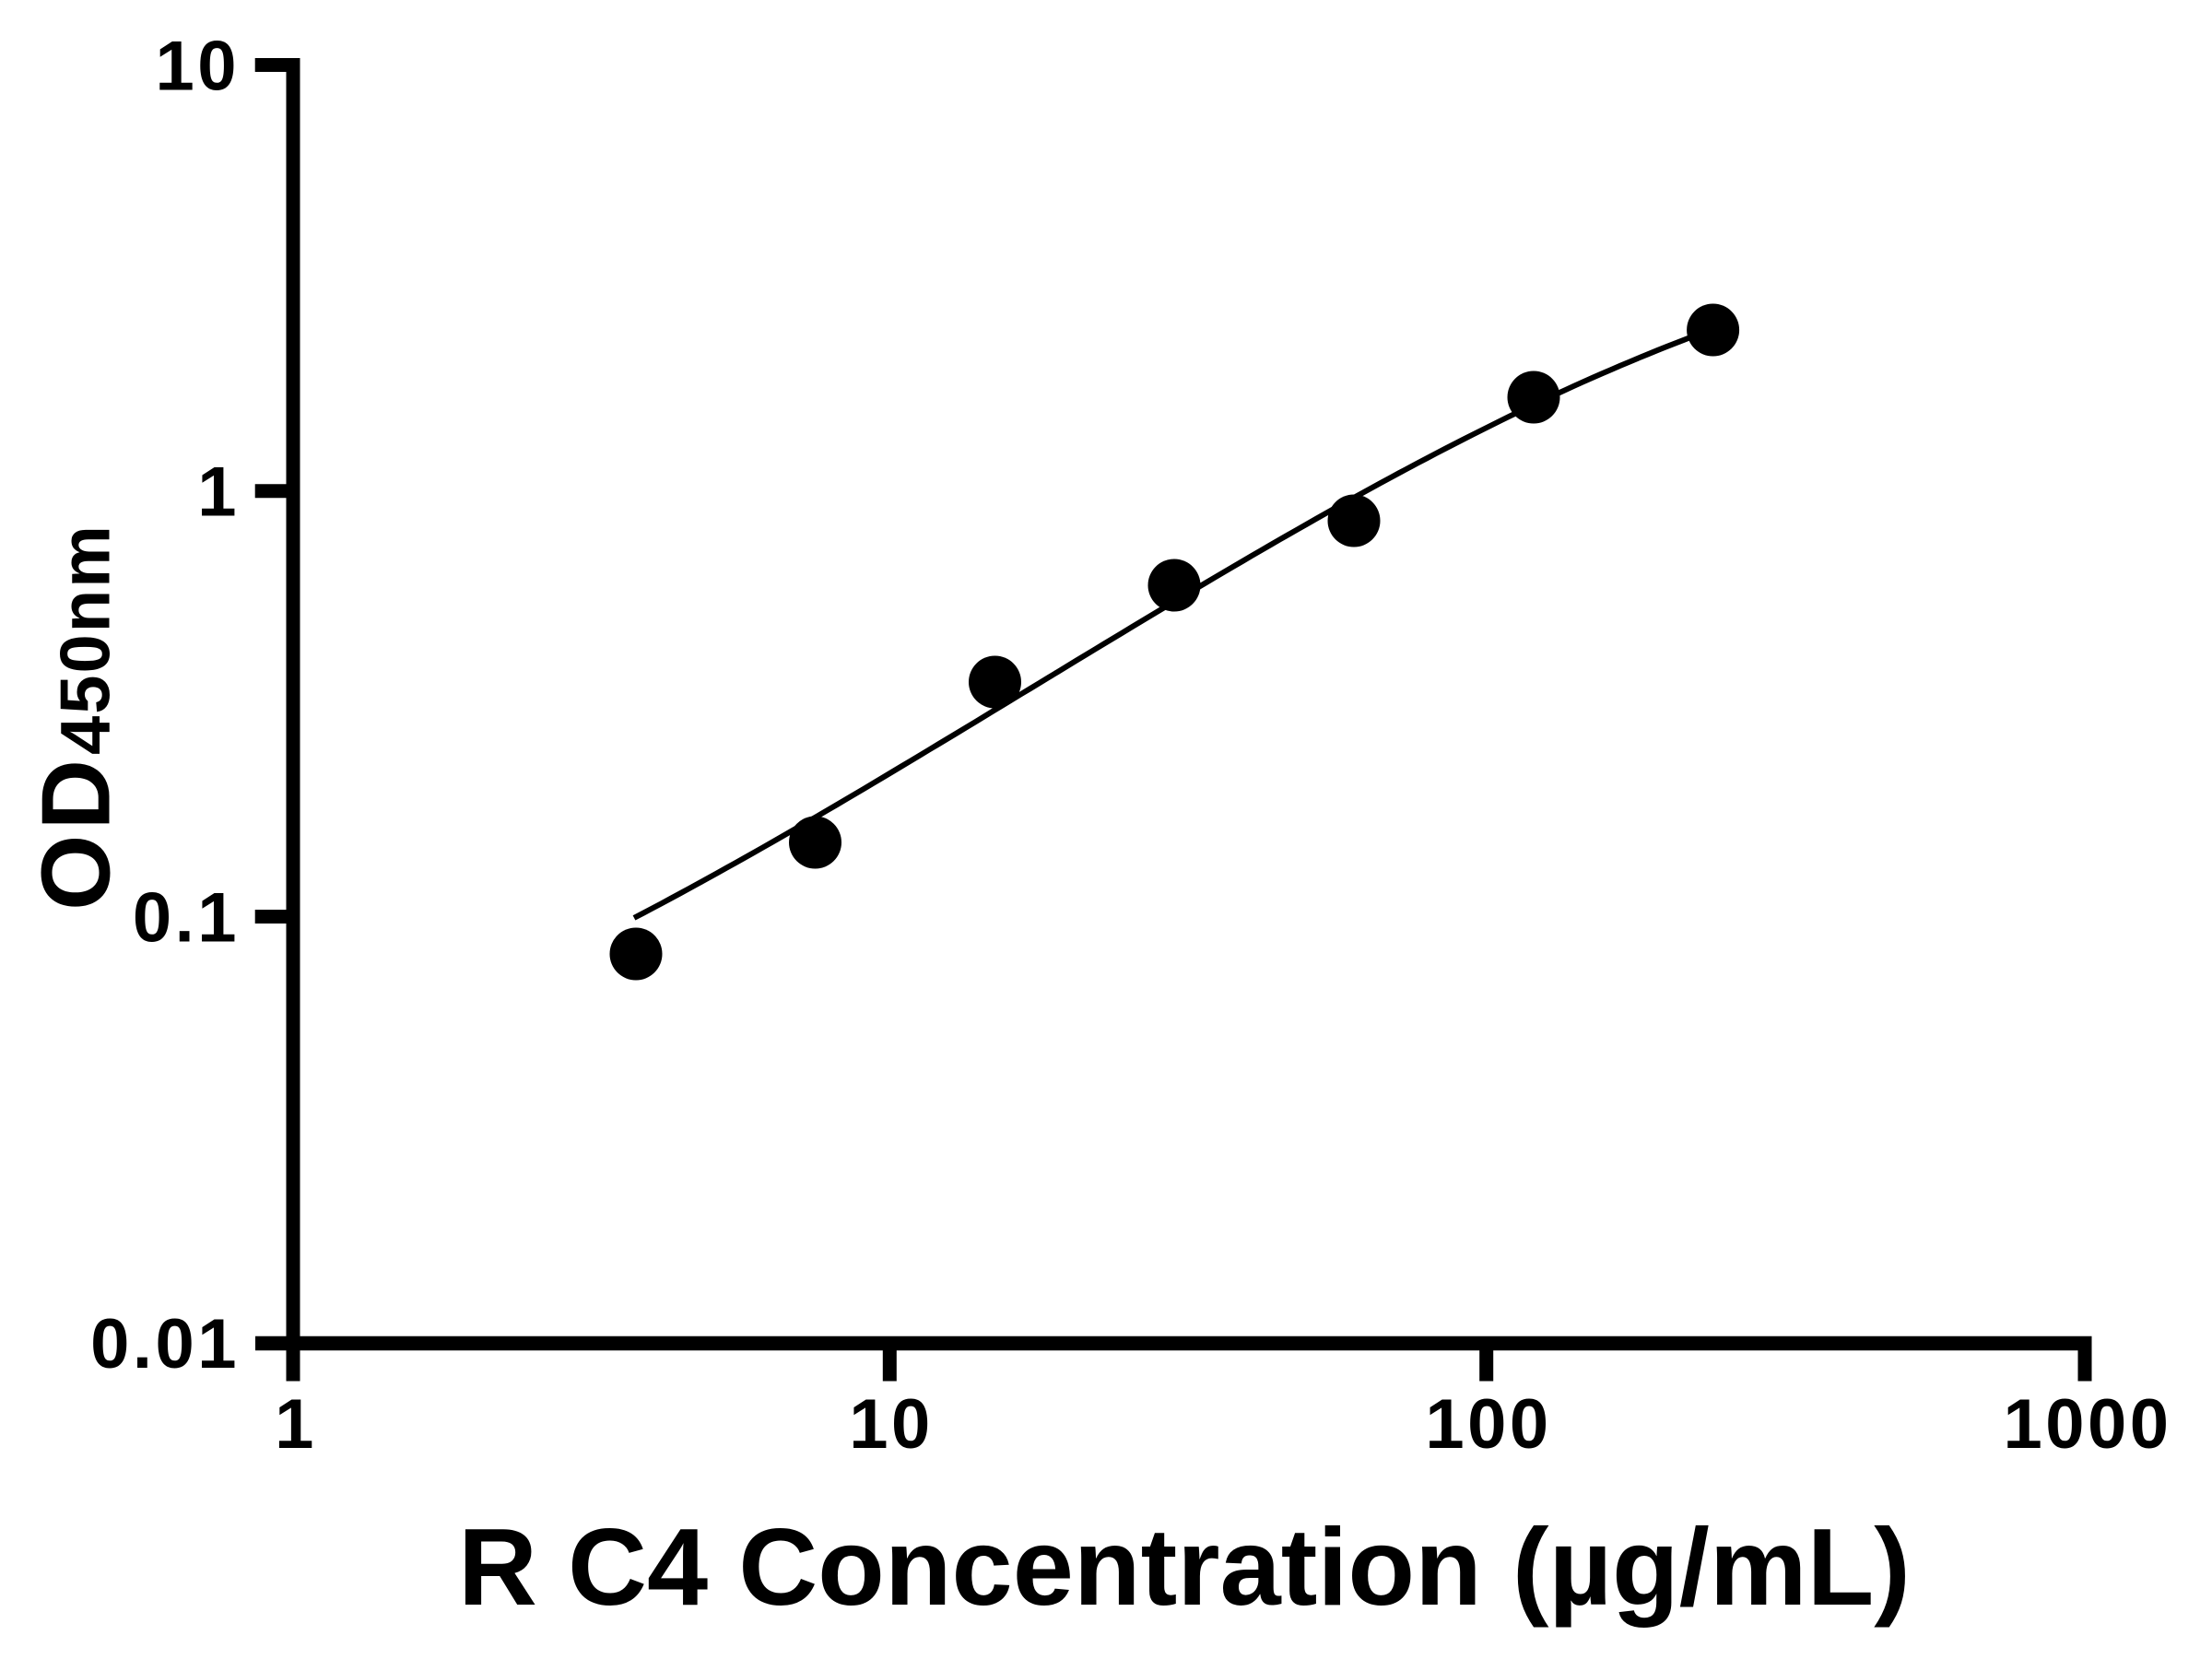 The image size is (2212, 1659). What do you see at coordinates (1184, 1567) in the screenshot?
I see `svg-text: R C4 Concentration (µg/mL)` at bounding box center [1184, 1567].